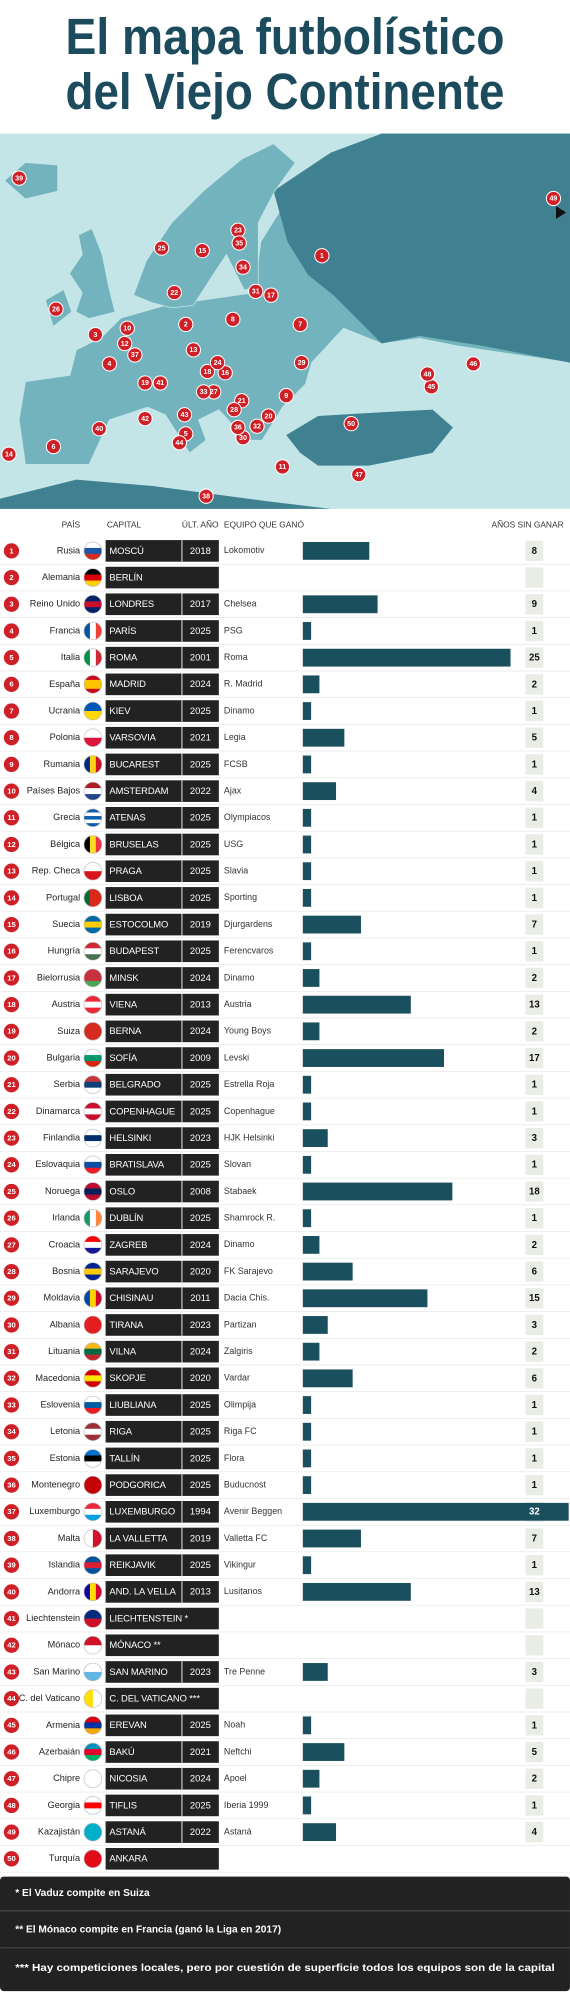 This screenshot has width=570, height=2000. Describe the element at coordinates (11, 951) in the screenshot. I see `row-number: 16` at that location.